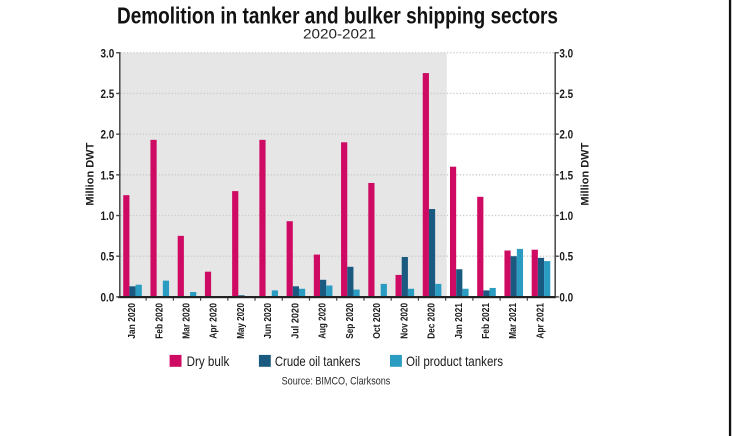 The width and height of the screenshot is (732, 436). I want to click on svg-text: Source: BIMCO, Clarksons, so click(336, 382).